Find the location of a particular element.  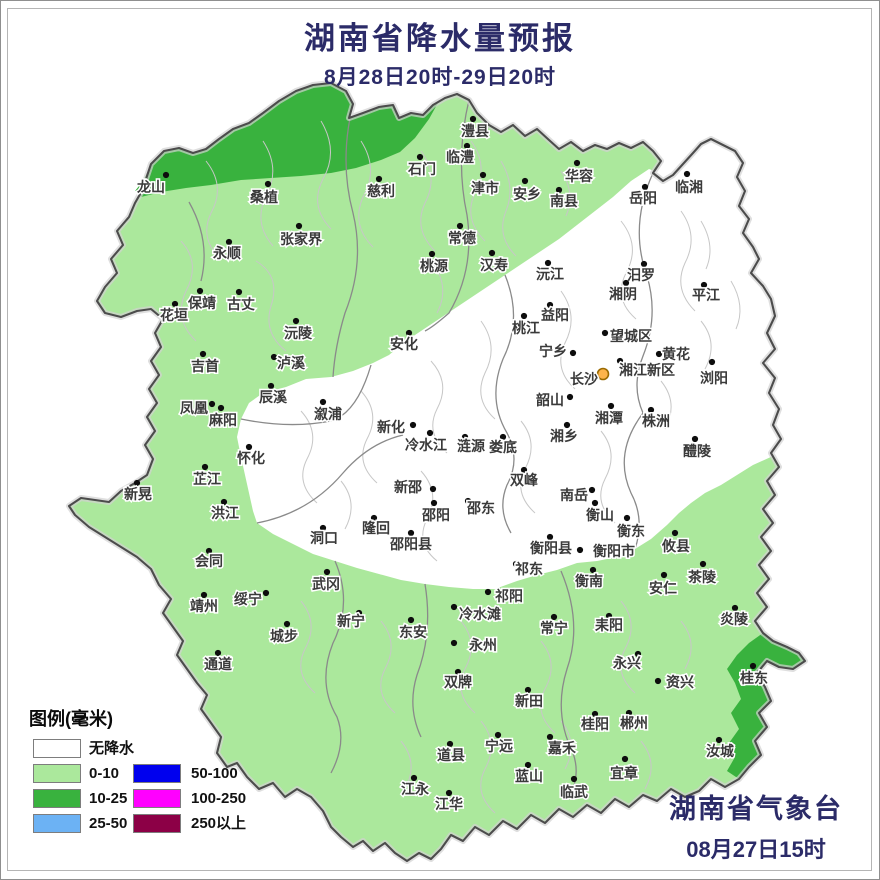

city-label: 湘阴 is located at coordinates (623, 294).